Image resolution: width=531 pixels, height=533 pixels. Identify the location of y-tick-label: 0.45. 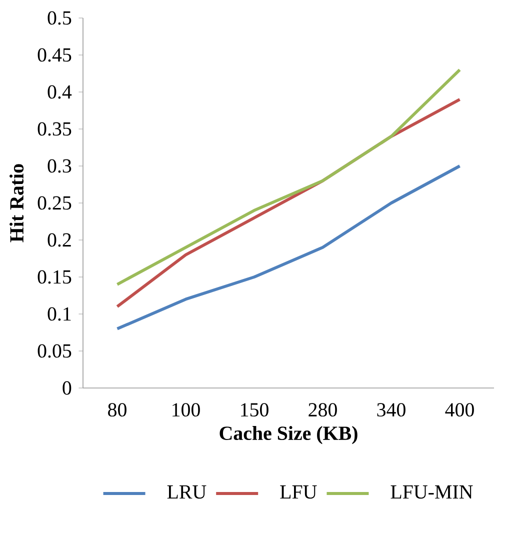
(55, 55).